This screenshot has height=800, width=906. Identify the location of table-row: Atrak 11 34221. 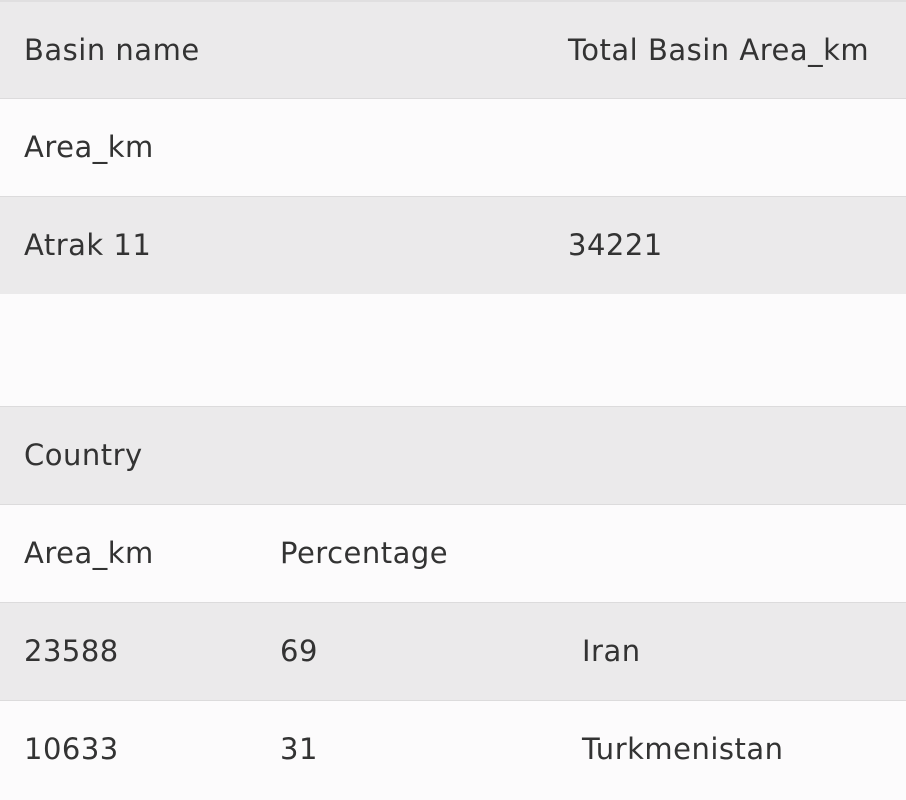
(453, 245).